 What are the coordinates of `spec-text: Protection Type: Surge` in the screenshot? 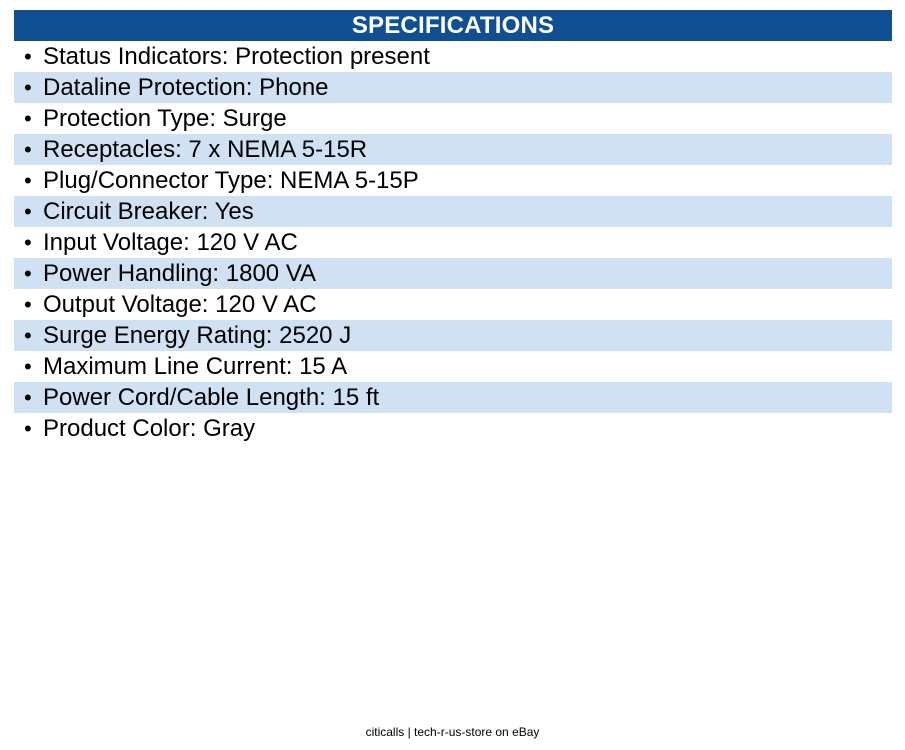 It's located at (165, 118).